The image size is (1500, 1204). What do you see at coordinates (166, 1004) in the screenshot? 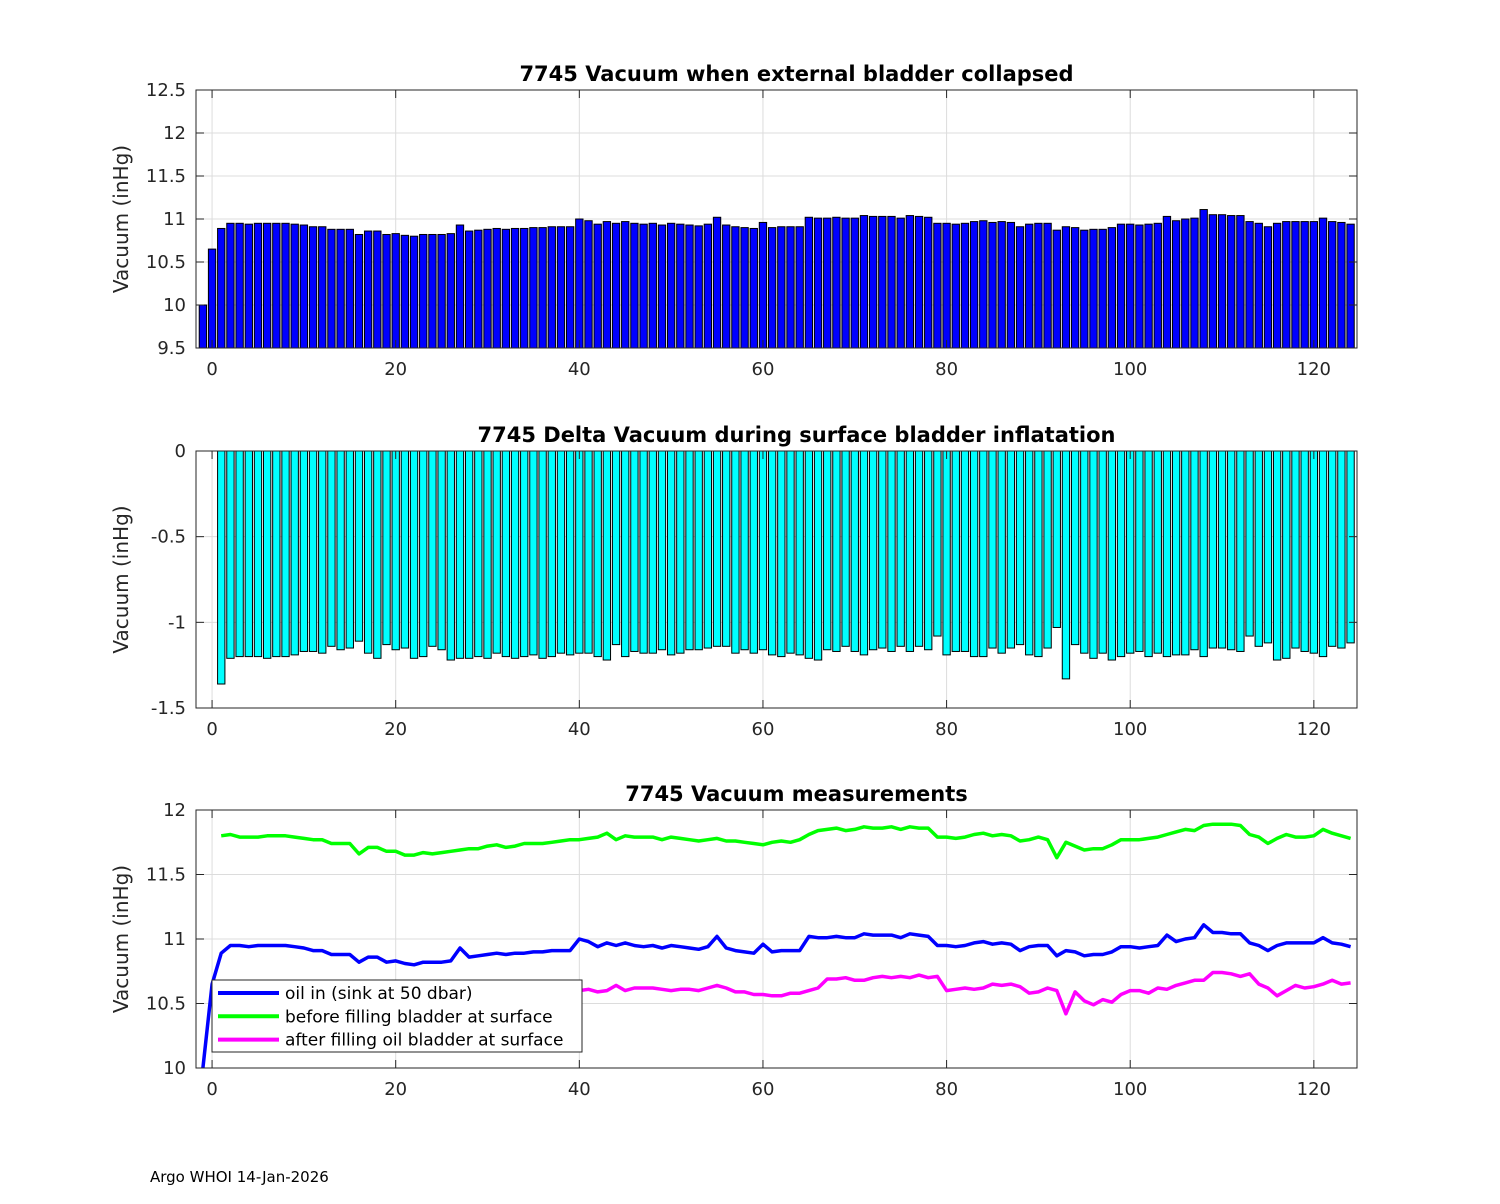
I see `y-tick-label: 10.5` at bounding box center [166, 1004].